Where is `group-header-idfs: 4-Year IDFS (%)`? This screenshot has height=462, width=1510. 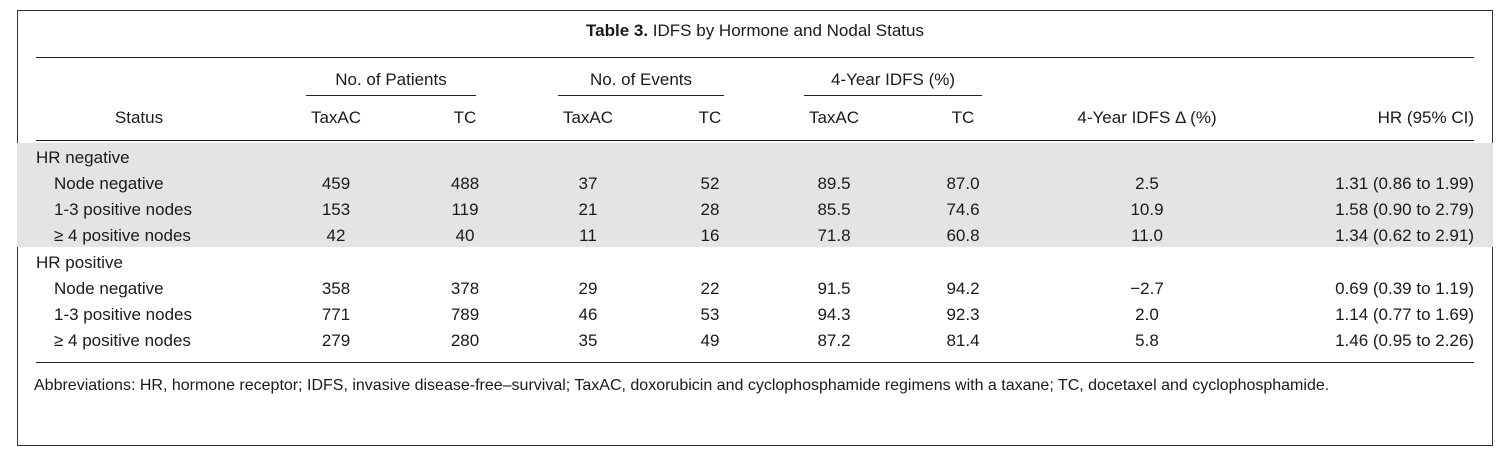
group-header-idfs: 4-Year IDFS (%) is located at coordinates (893, 79).